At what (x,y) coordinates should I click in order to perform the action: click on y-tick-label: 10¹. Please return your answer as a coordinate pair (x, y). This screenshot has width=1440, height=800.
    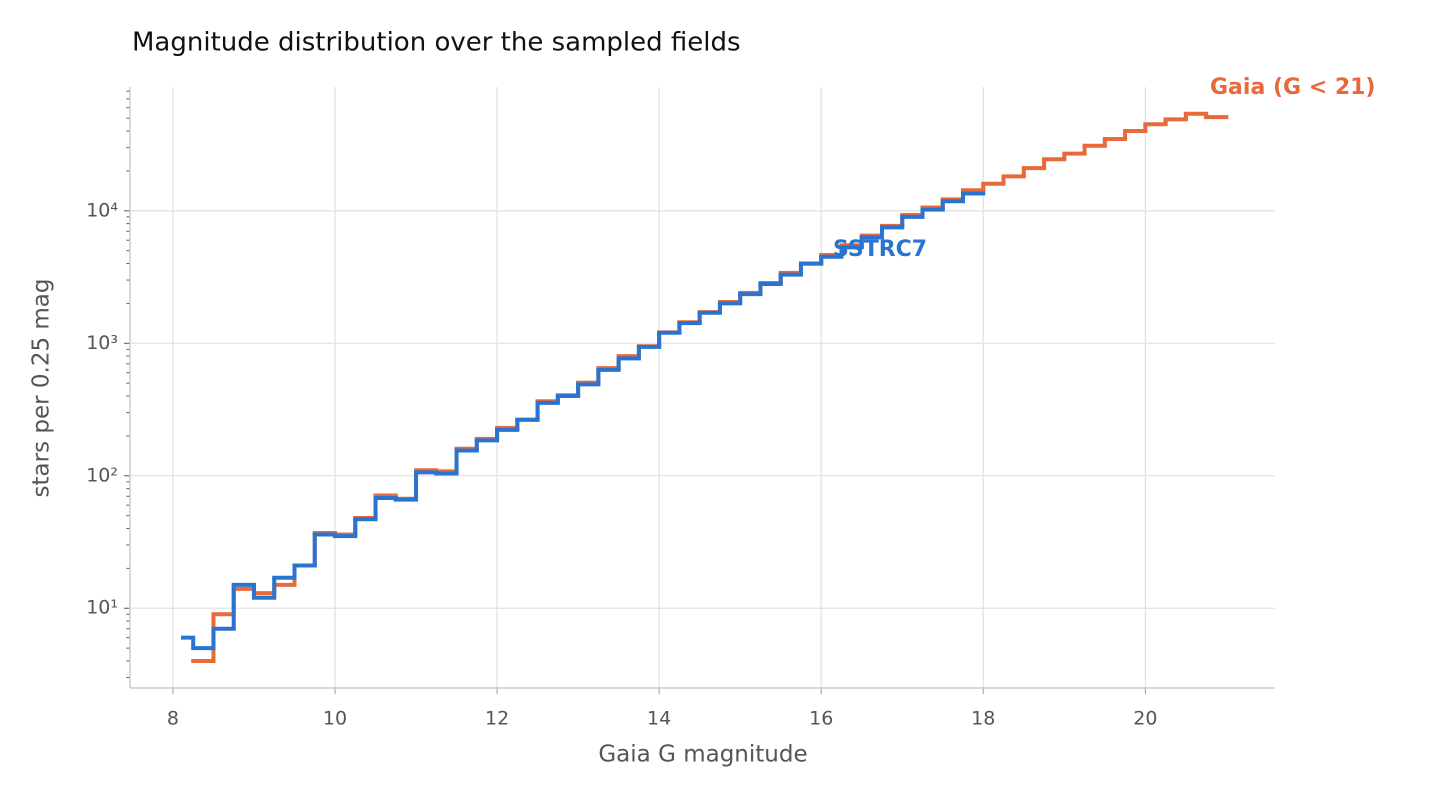
    Looking at the image, I should click on (102, 608).